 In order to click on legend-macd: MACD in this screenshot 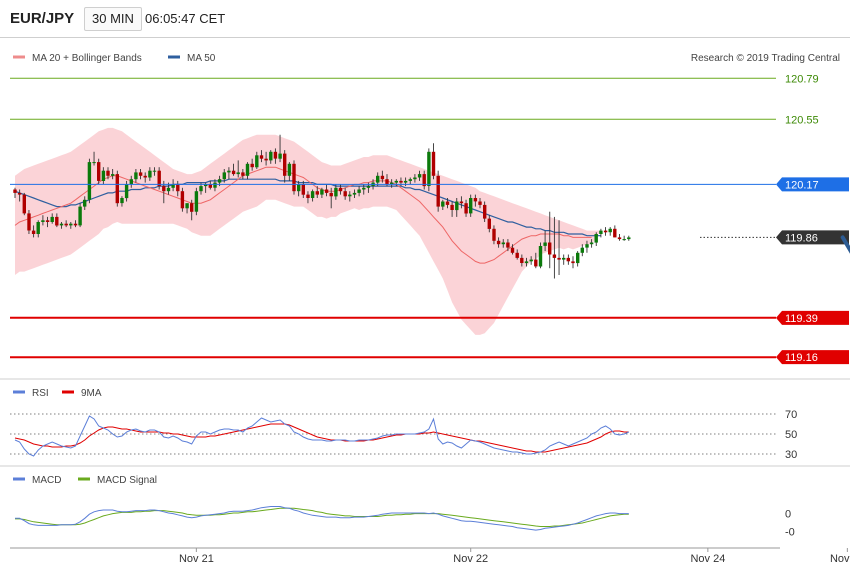, I will do `click(46, 480)`.